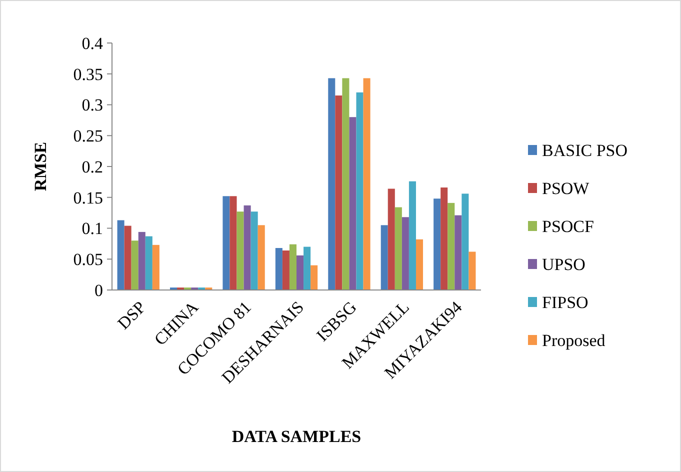  I want to click on y-tick-label: 0.05, so click(88, 260).